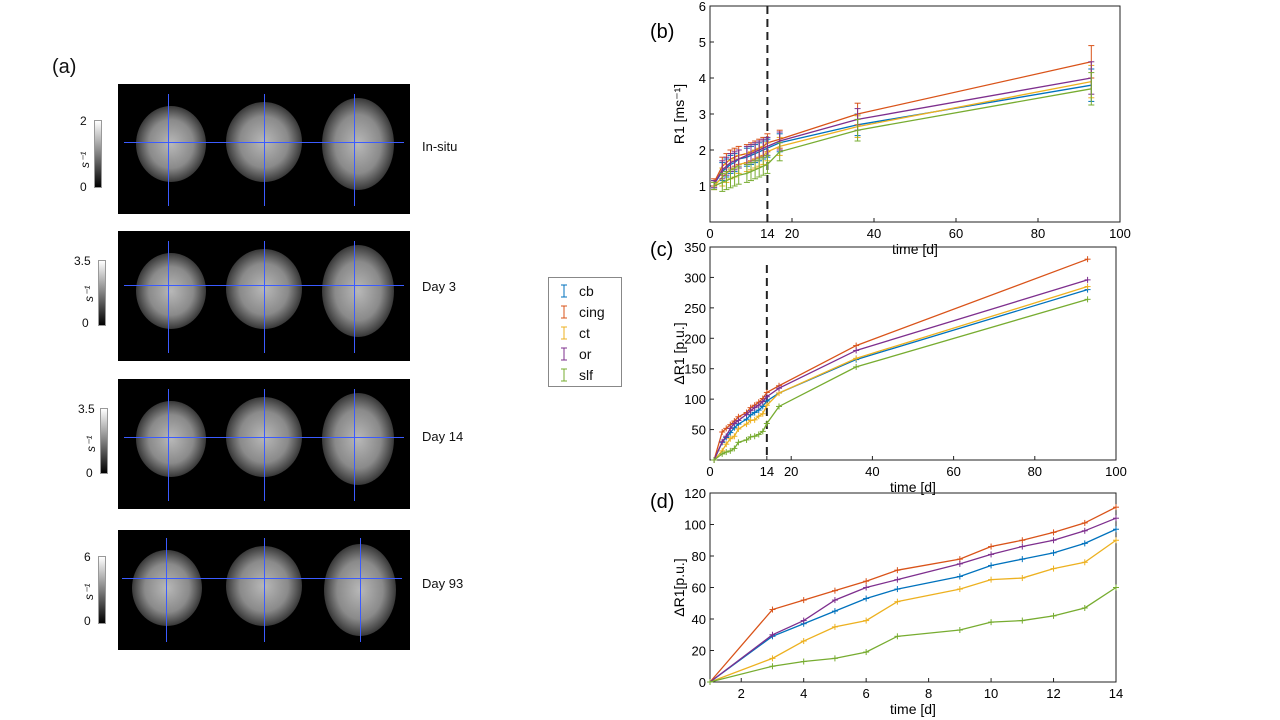 The height and width of the screenshot is (720, 1280). I want to click on y-tick-label: 300, so click(695, 277).